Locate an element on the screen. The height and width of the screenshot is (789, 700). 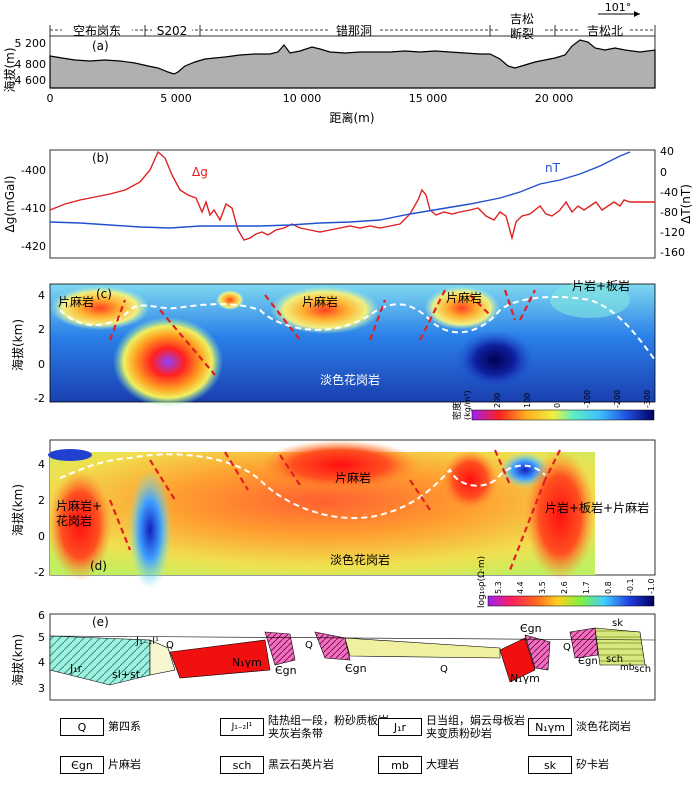
panel-b-label: (b) is located at coordinates (100, 158).